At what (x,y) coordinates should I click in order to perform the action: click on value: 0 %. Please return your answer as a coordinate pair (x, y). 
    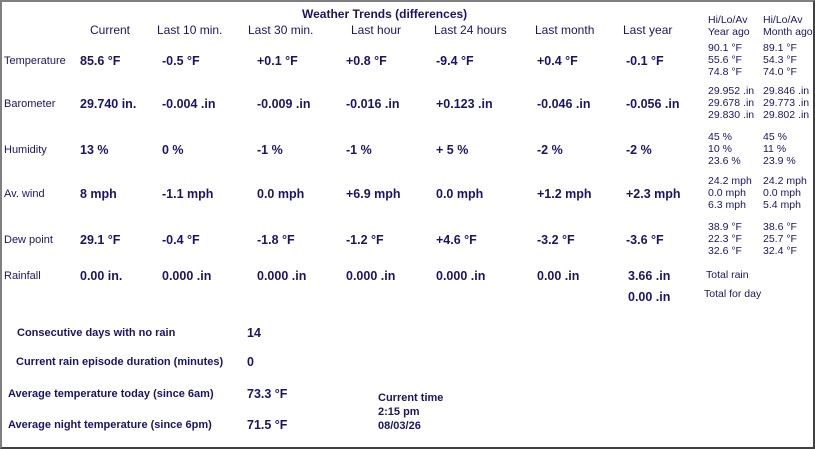
    Looking at the image, I should click on (173, 150).